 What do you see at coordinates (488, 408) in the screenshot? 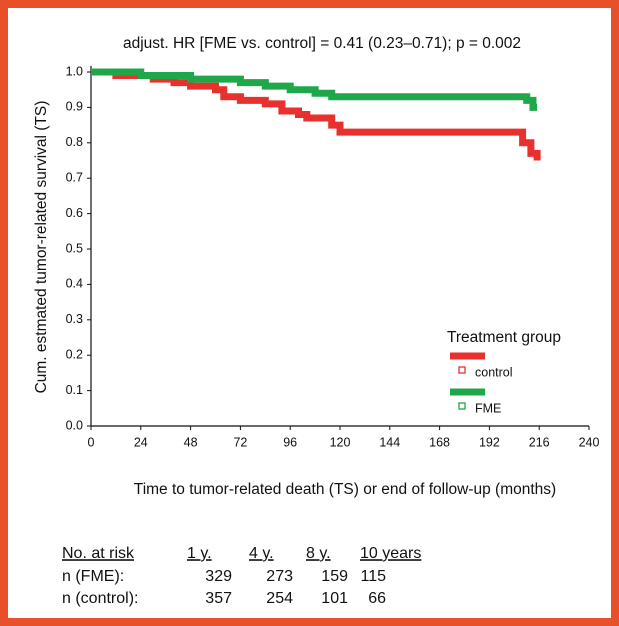
I see `legend-label: FME` at bounding box center [488, 408].